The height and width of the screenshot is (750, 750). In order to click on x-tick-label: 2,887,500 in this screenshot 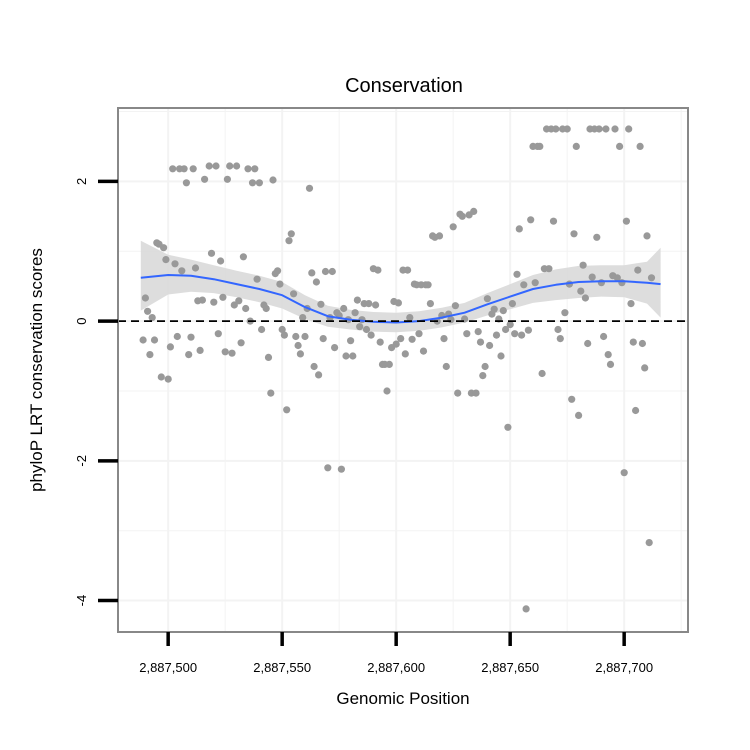, I will do `click(168, 667)`.